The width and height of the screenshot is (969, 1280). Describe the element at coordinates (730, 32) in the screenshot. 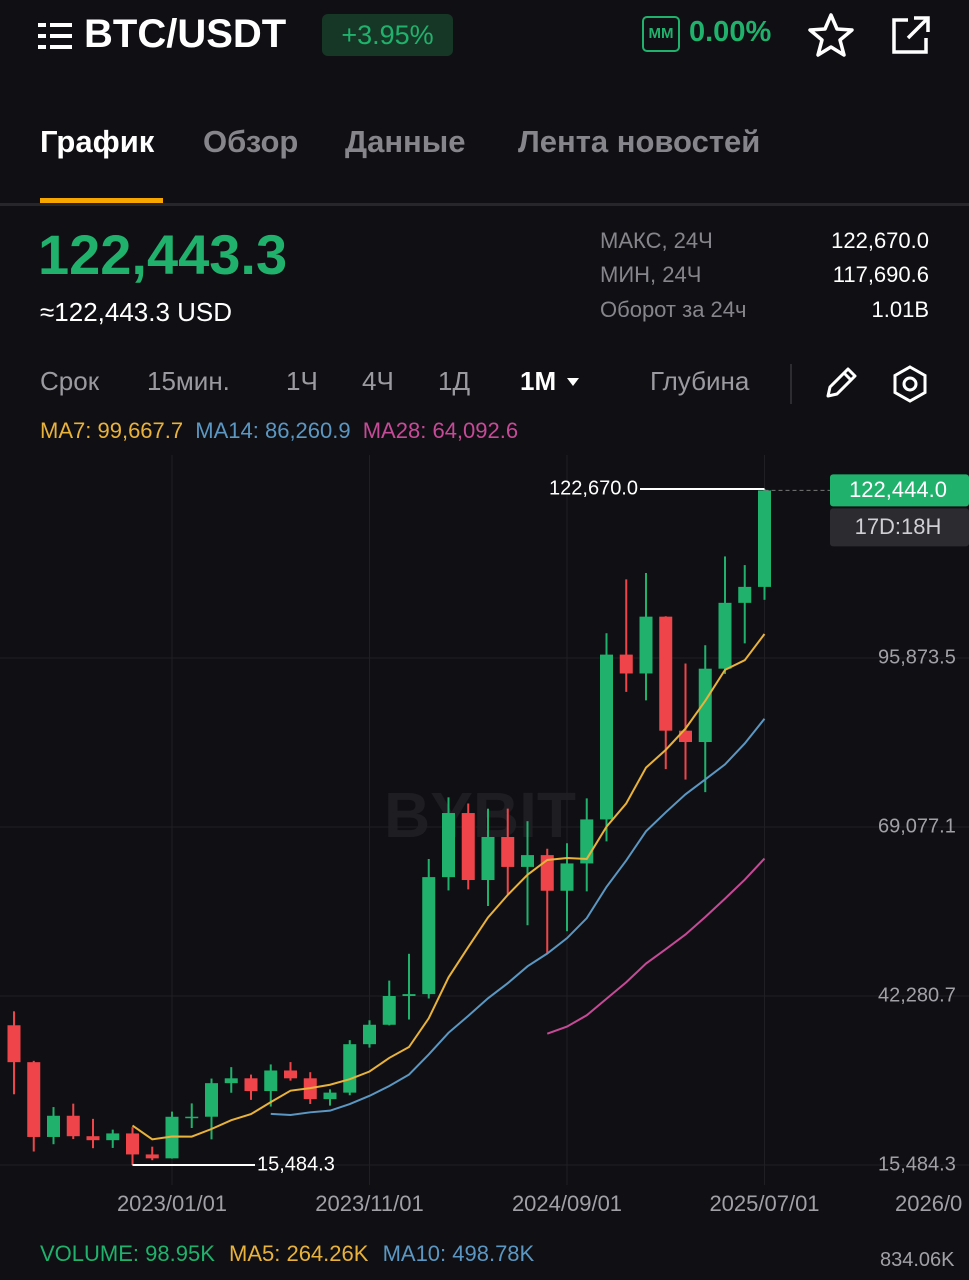

I see `mm-value: 0.00%` at that location.